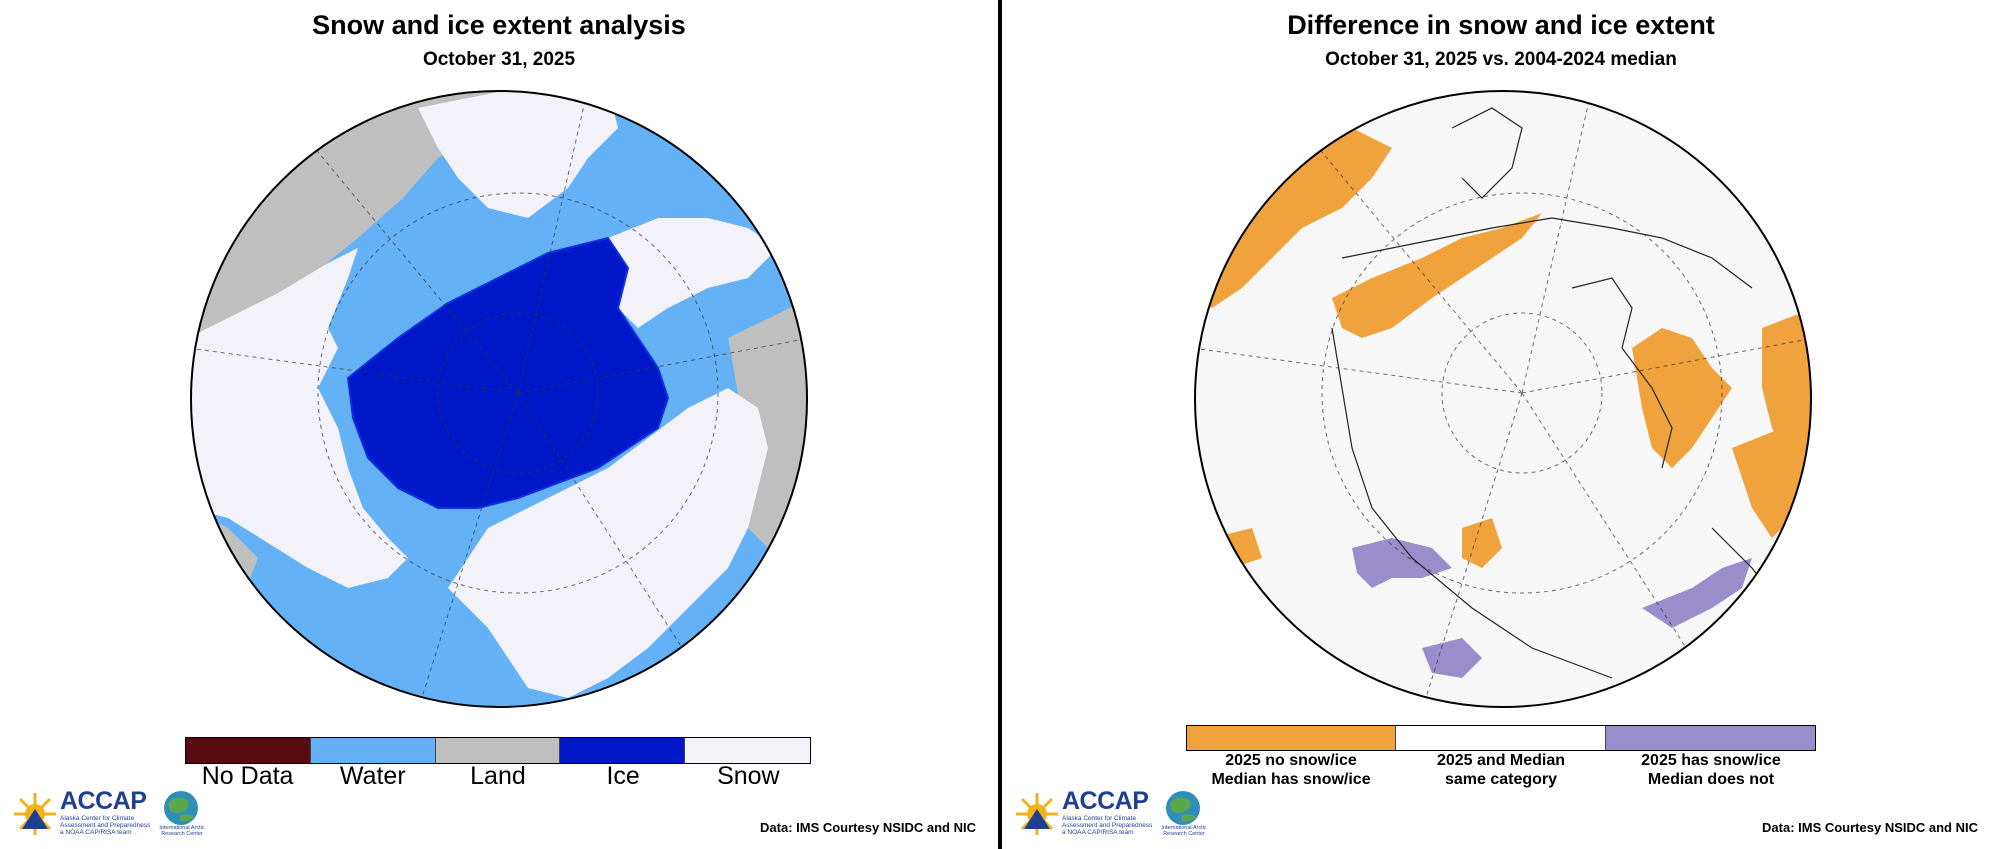 The width and height of the screenshot is (2000, 849). I want to click on extent-legend-labels: No Data Water Land Ice Snow, so click(498, 776).